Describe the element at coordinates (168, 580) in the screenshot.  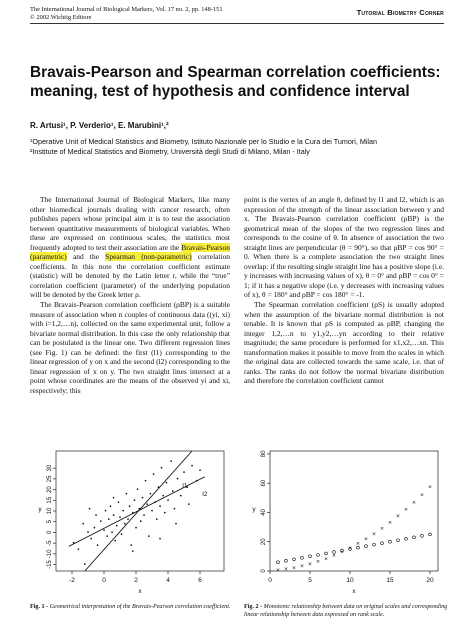
I see `x-tick-label: 4` at that location.